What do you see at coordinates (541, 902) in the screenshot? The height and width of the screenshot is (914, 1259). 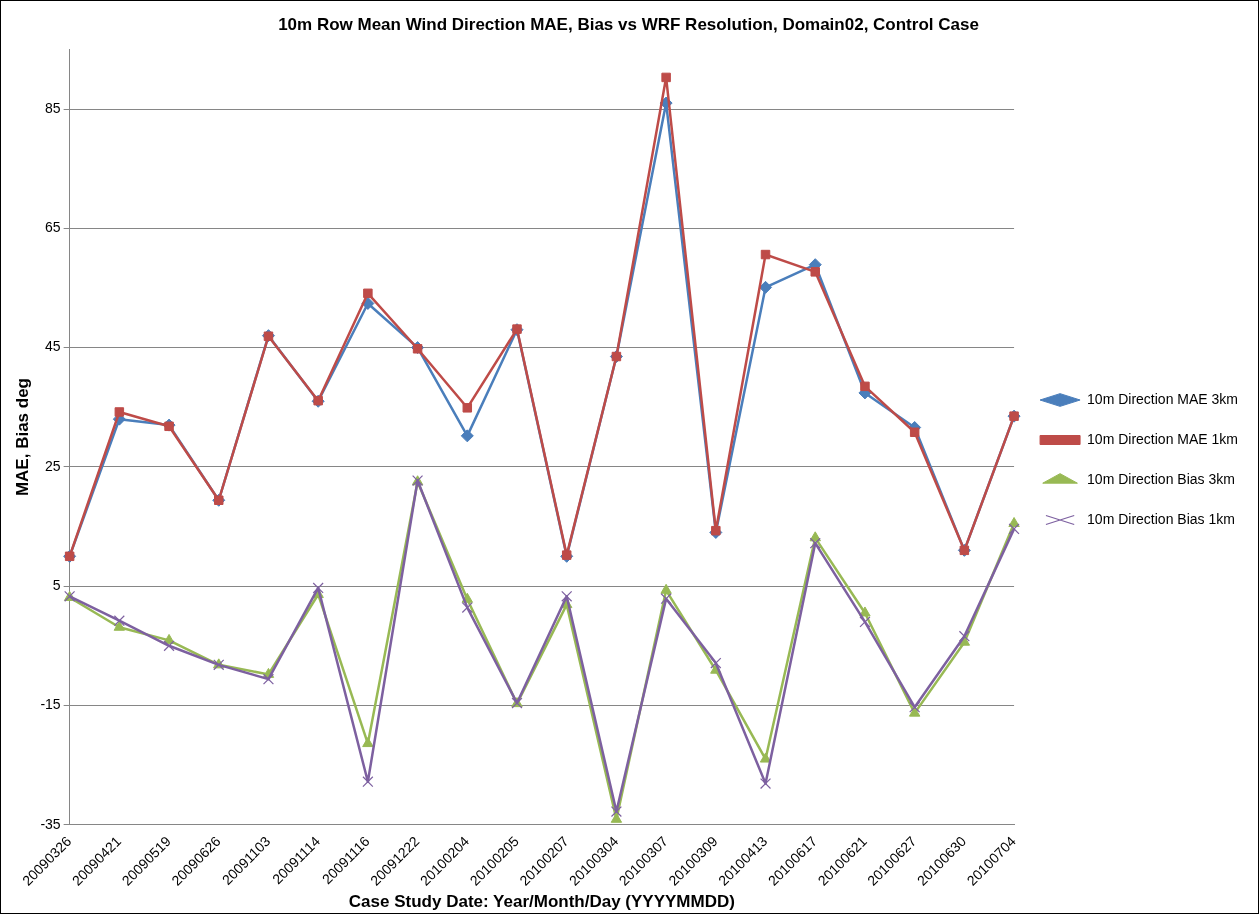 I see `x-axis-title: Case Study Date: Year/Month/Day (YYYYMMDD)` at bounding box center [541, 902].